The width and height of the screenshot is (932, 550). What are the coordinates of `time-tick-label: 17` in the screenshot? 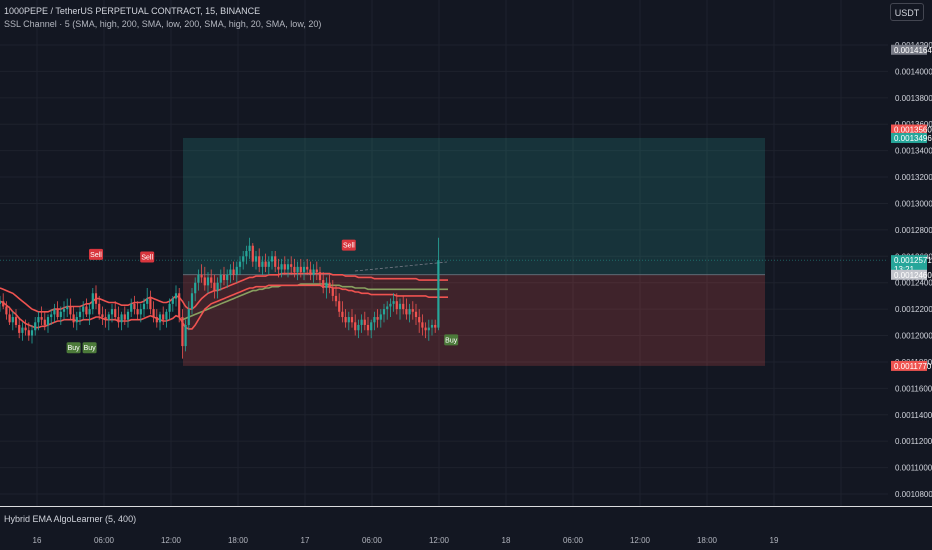 It's located at (305, 540).